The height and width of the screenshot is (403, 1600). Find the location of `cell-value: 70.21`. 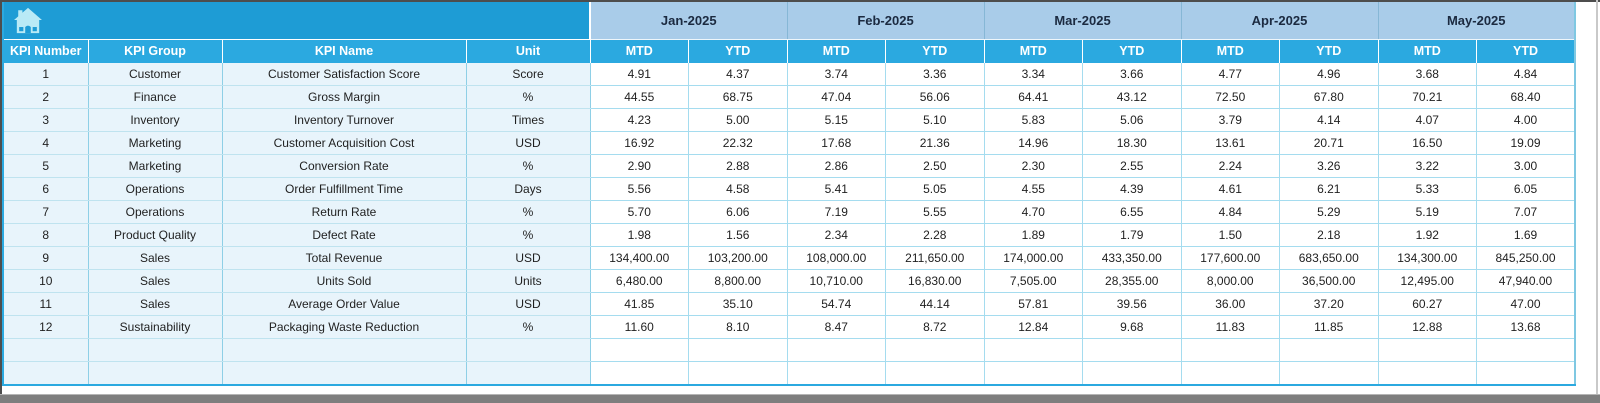

cell-value: 70.21 is located at coordinates (1427, 97).